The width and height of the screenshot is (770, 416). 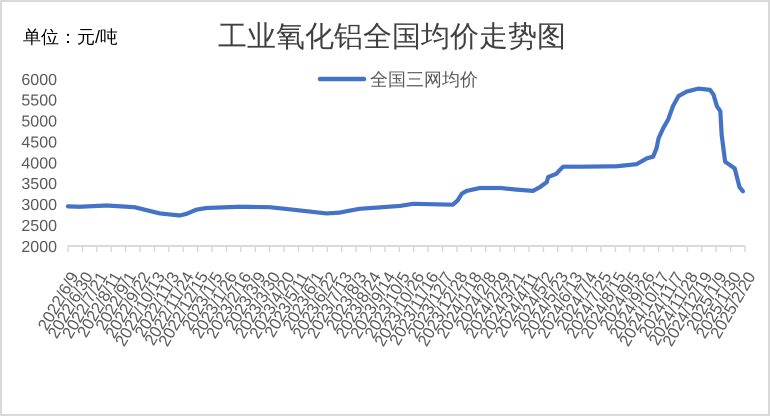 What do you see at coordinates (424, 79) in the screenshot?
I see `legend-label: 全国三网均价` at bounding box center [424, 79].